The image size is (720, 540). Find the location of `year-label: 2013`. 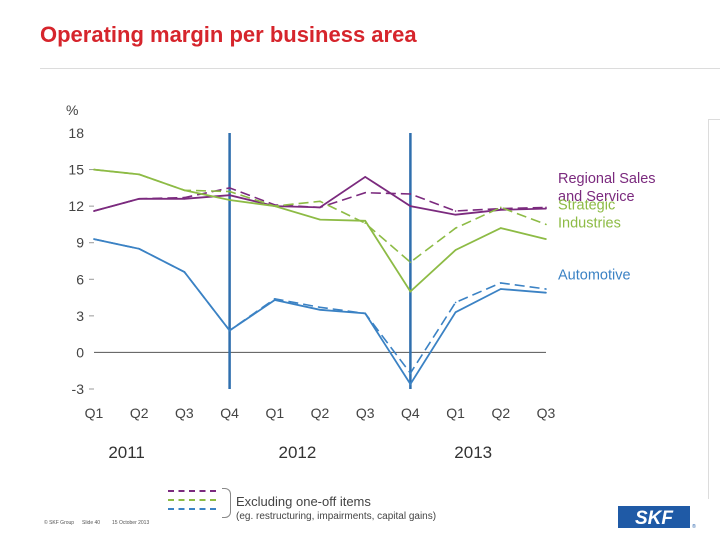

year-label: 2013 is located at coordinates (473, 452).